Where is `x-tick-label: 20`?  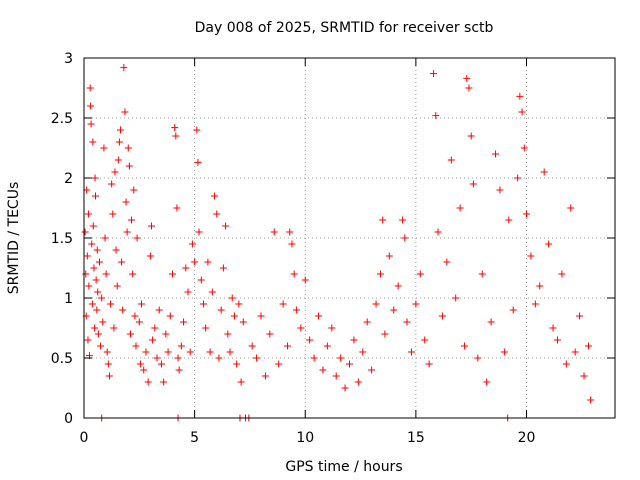
x-tick-label: 20 is located at coordinates (527, 438).